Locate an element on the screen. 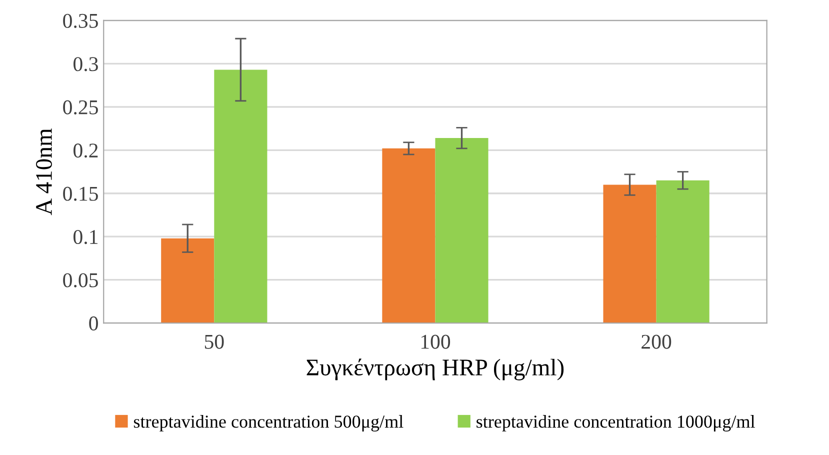  y-axis-title: A 410nm is located at coordinates (44, 172).